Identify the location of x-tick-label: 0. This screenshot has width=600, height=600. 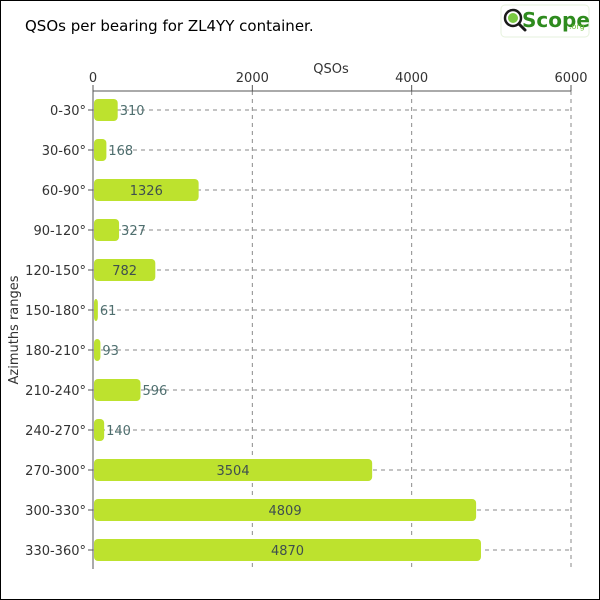
(93, 78).